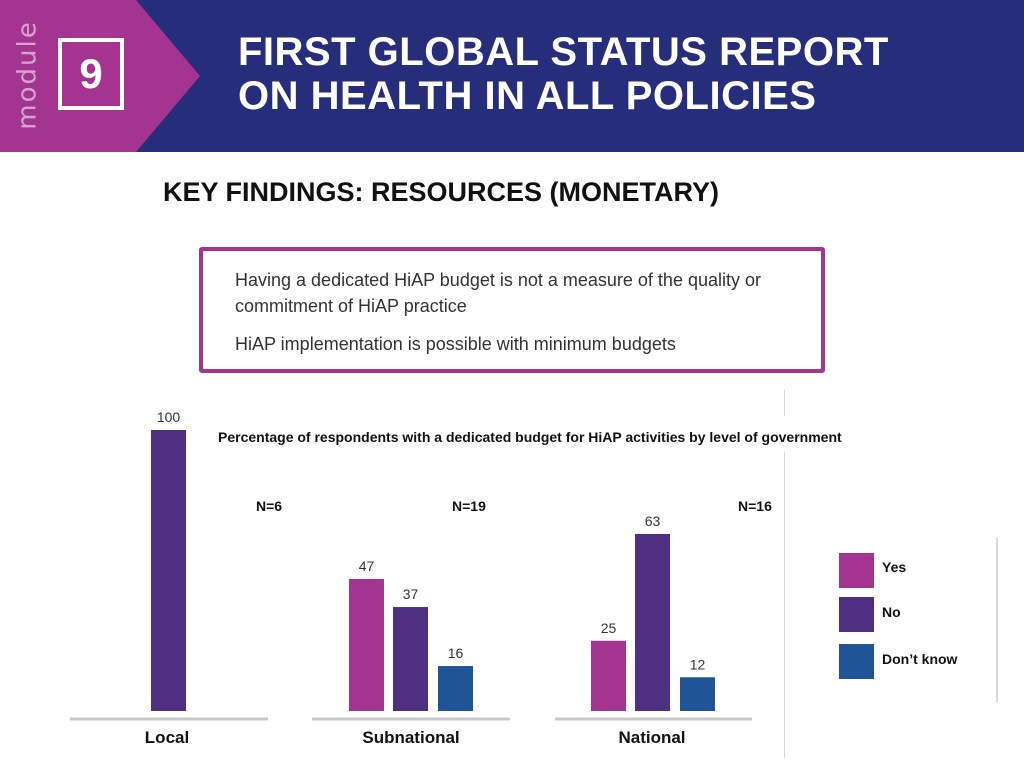  Describe the element at coordinates (366, 644) in the screenshot. I see `bar-subnational-yes` at that location.